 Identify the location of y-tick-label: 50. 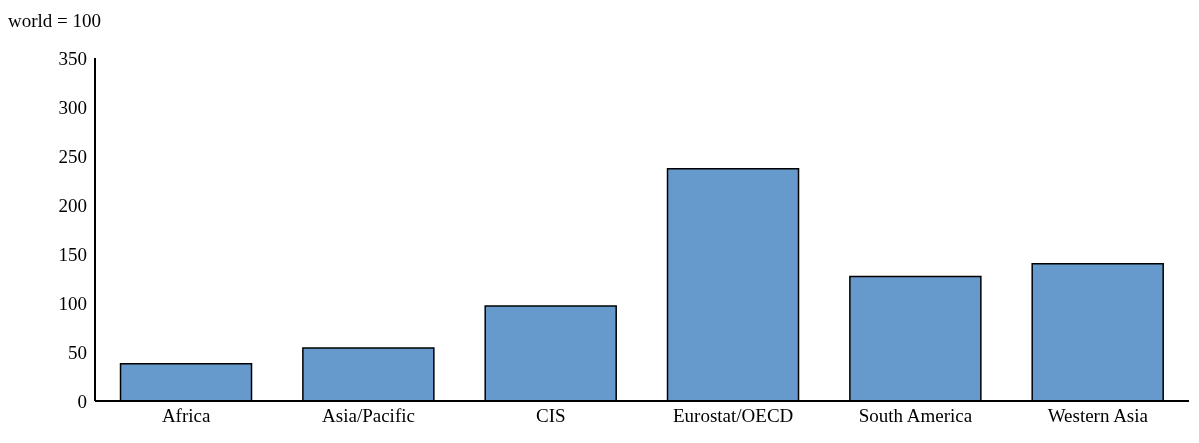
(77, 352).